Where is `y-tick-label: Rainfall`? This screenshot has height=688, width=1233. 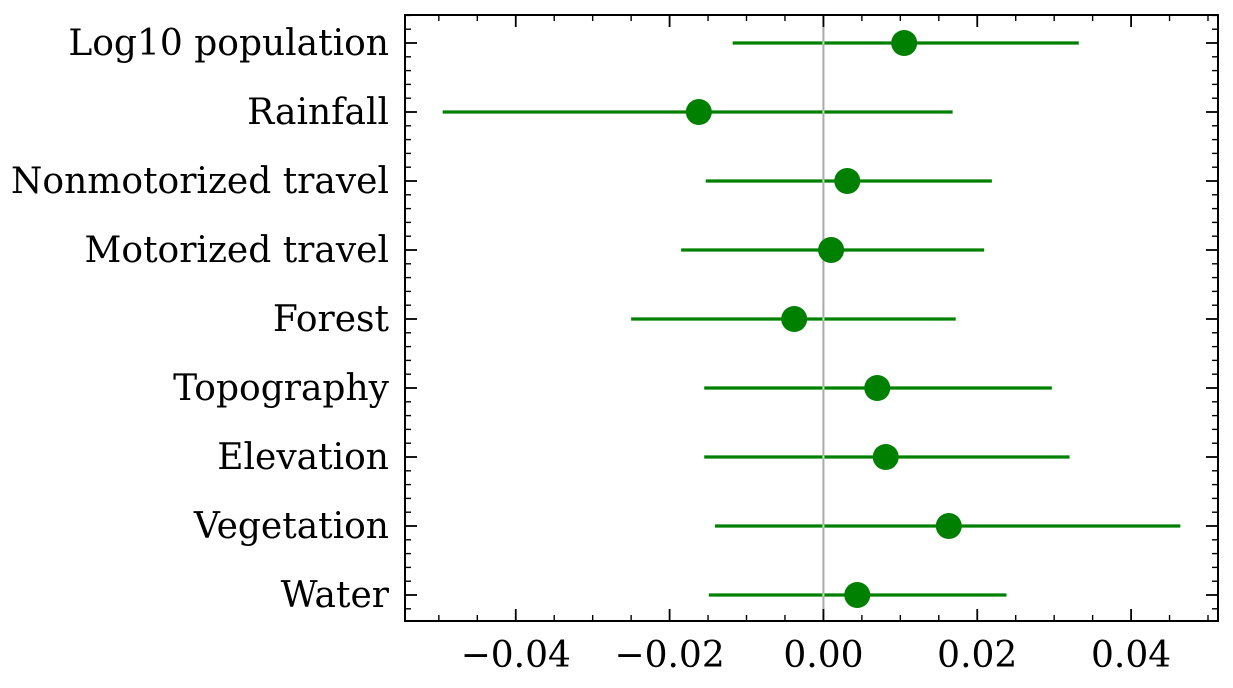 y-tick-label: Rainfall is located at coordinates (318, 112).